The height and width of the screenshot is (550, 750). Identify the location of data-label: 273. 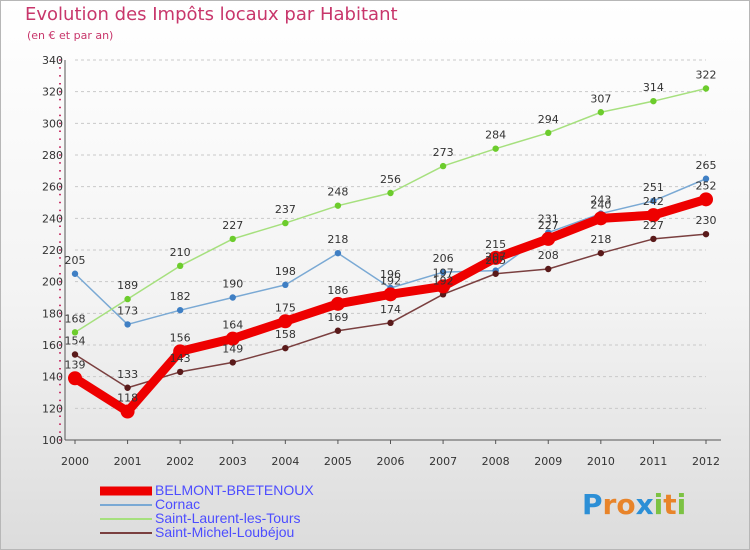
(443, 152).